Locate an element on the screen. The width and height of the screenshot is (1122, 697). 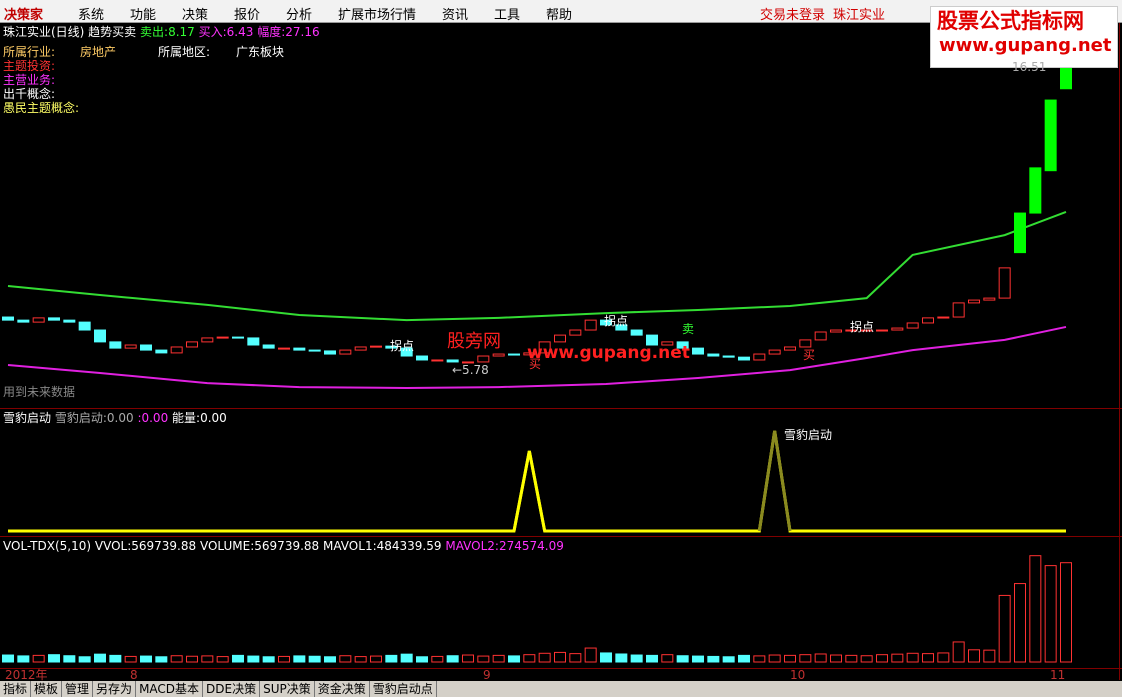
buy: 6.43 is located at coordinates (240, 32).